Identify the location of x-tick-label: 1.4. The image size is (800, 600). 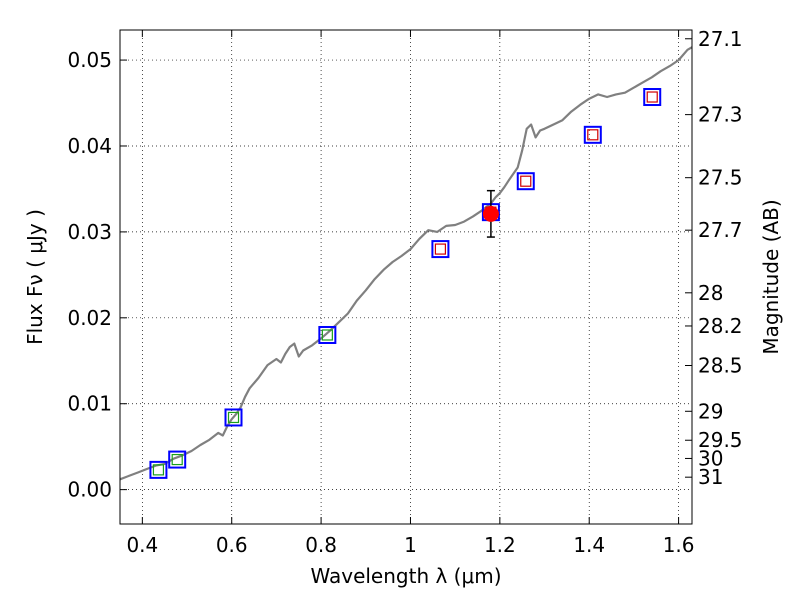
(589, 545).